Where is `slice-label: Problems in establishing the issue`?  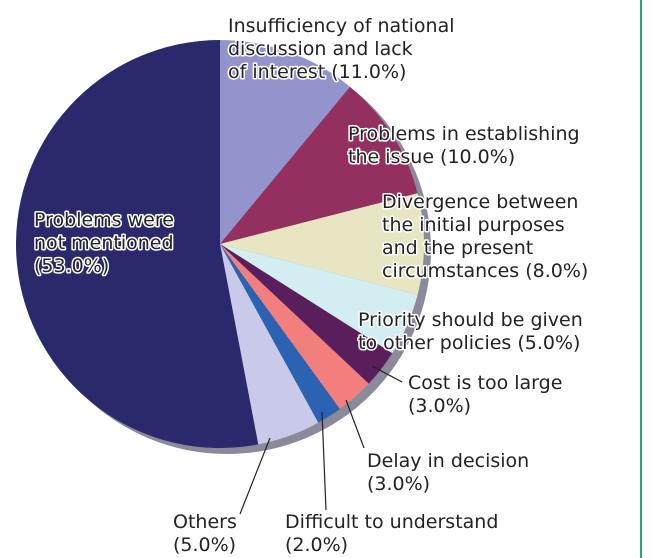
slice-label: Problems in establishing the issue is located at coordinates (467, 145).